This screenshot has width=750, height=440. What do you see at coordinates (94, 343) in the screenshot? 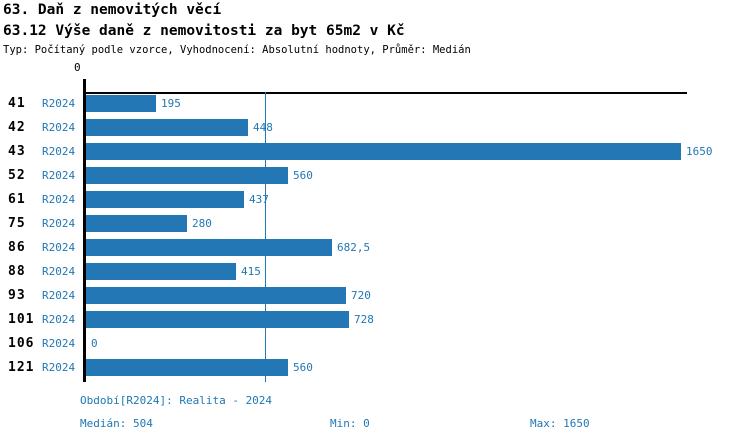
I see `bar-value-label: 0` at bounding box center [94, 343].